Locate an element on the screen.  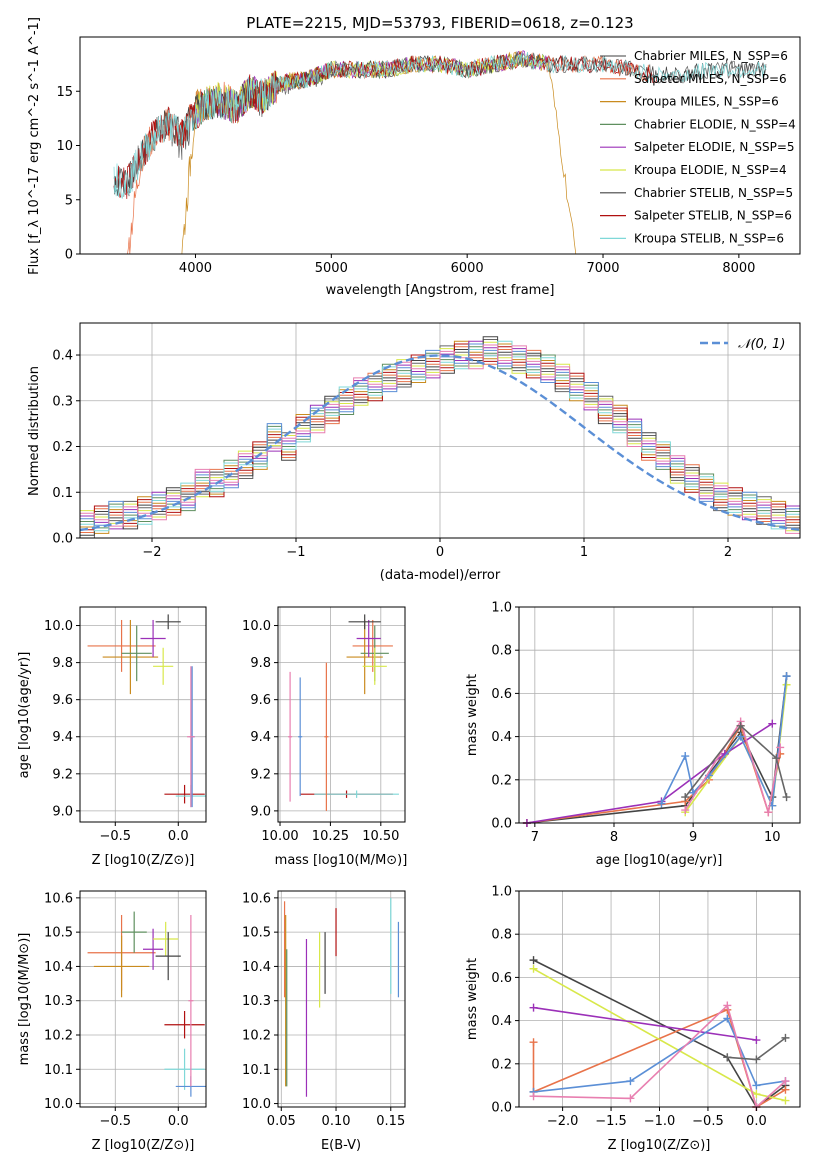
x-tick-label: −2.0 is located at coordinates (563, 1121).